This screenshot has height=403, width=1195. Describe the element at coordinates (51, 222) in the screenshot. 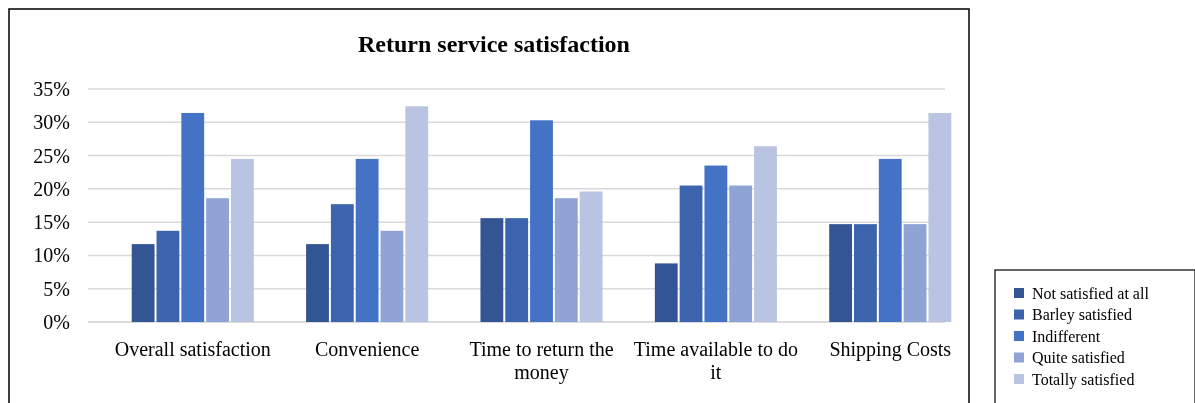

I see `y-tick-label: 15%` at that location.